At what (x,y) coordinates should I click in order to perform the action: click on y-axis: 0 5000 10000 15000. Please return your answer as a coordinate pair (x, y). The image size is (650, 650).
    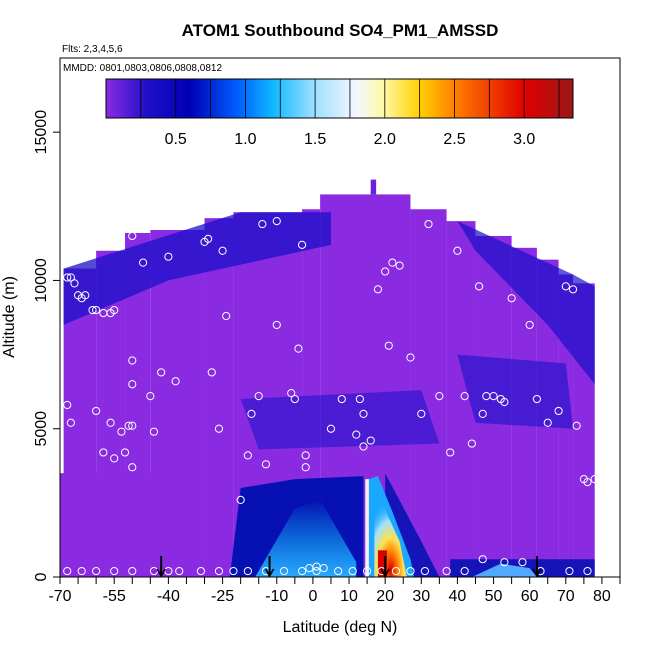
    Looking at the image, I should click on (46, 345).